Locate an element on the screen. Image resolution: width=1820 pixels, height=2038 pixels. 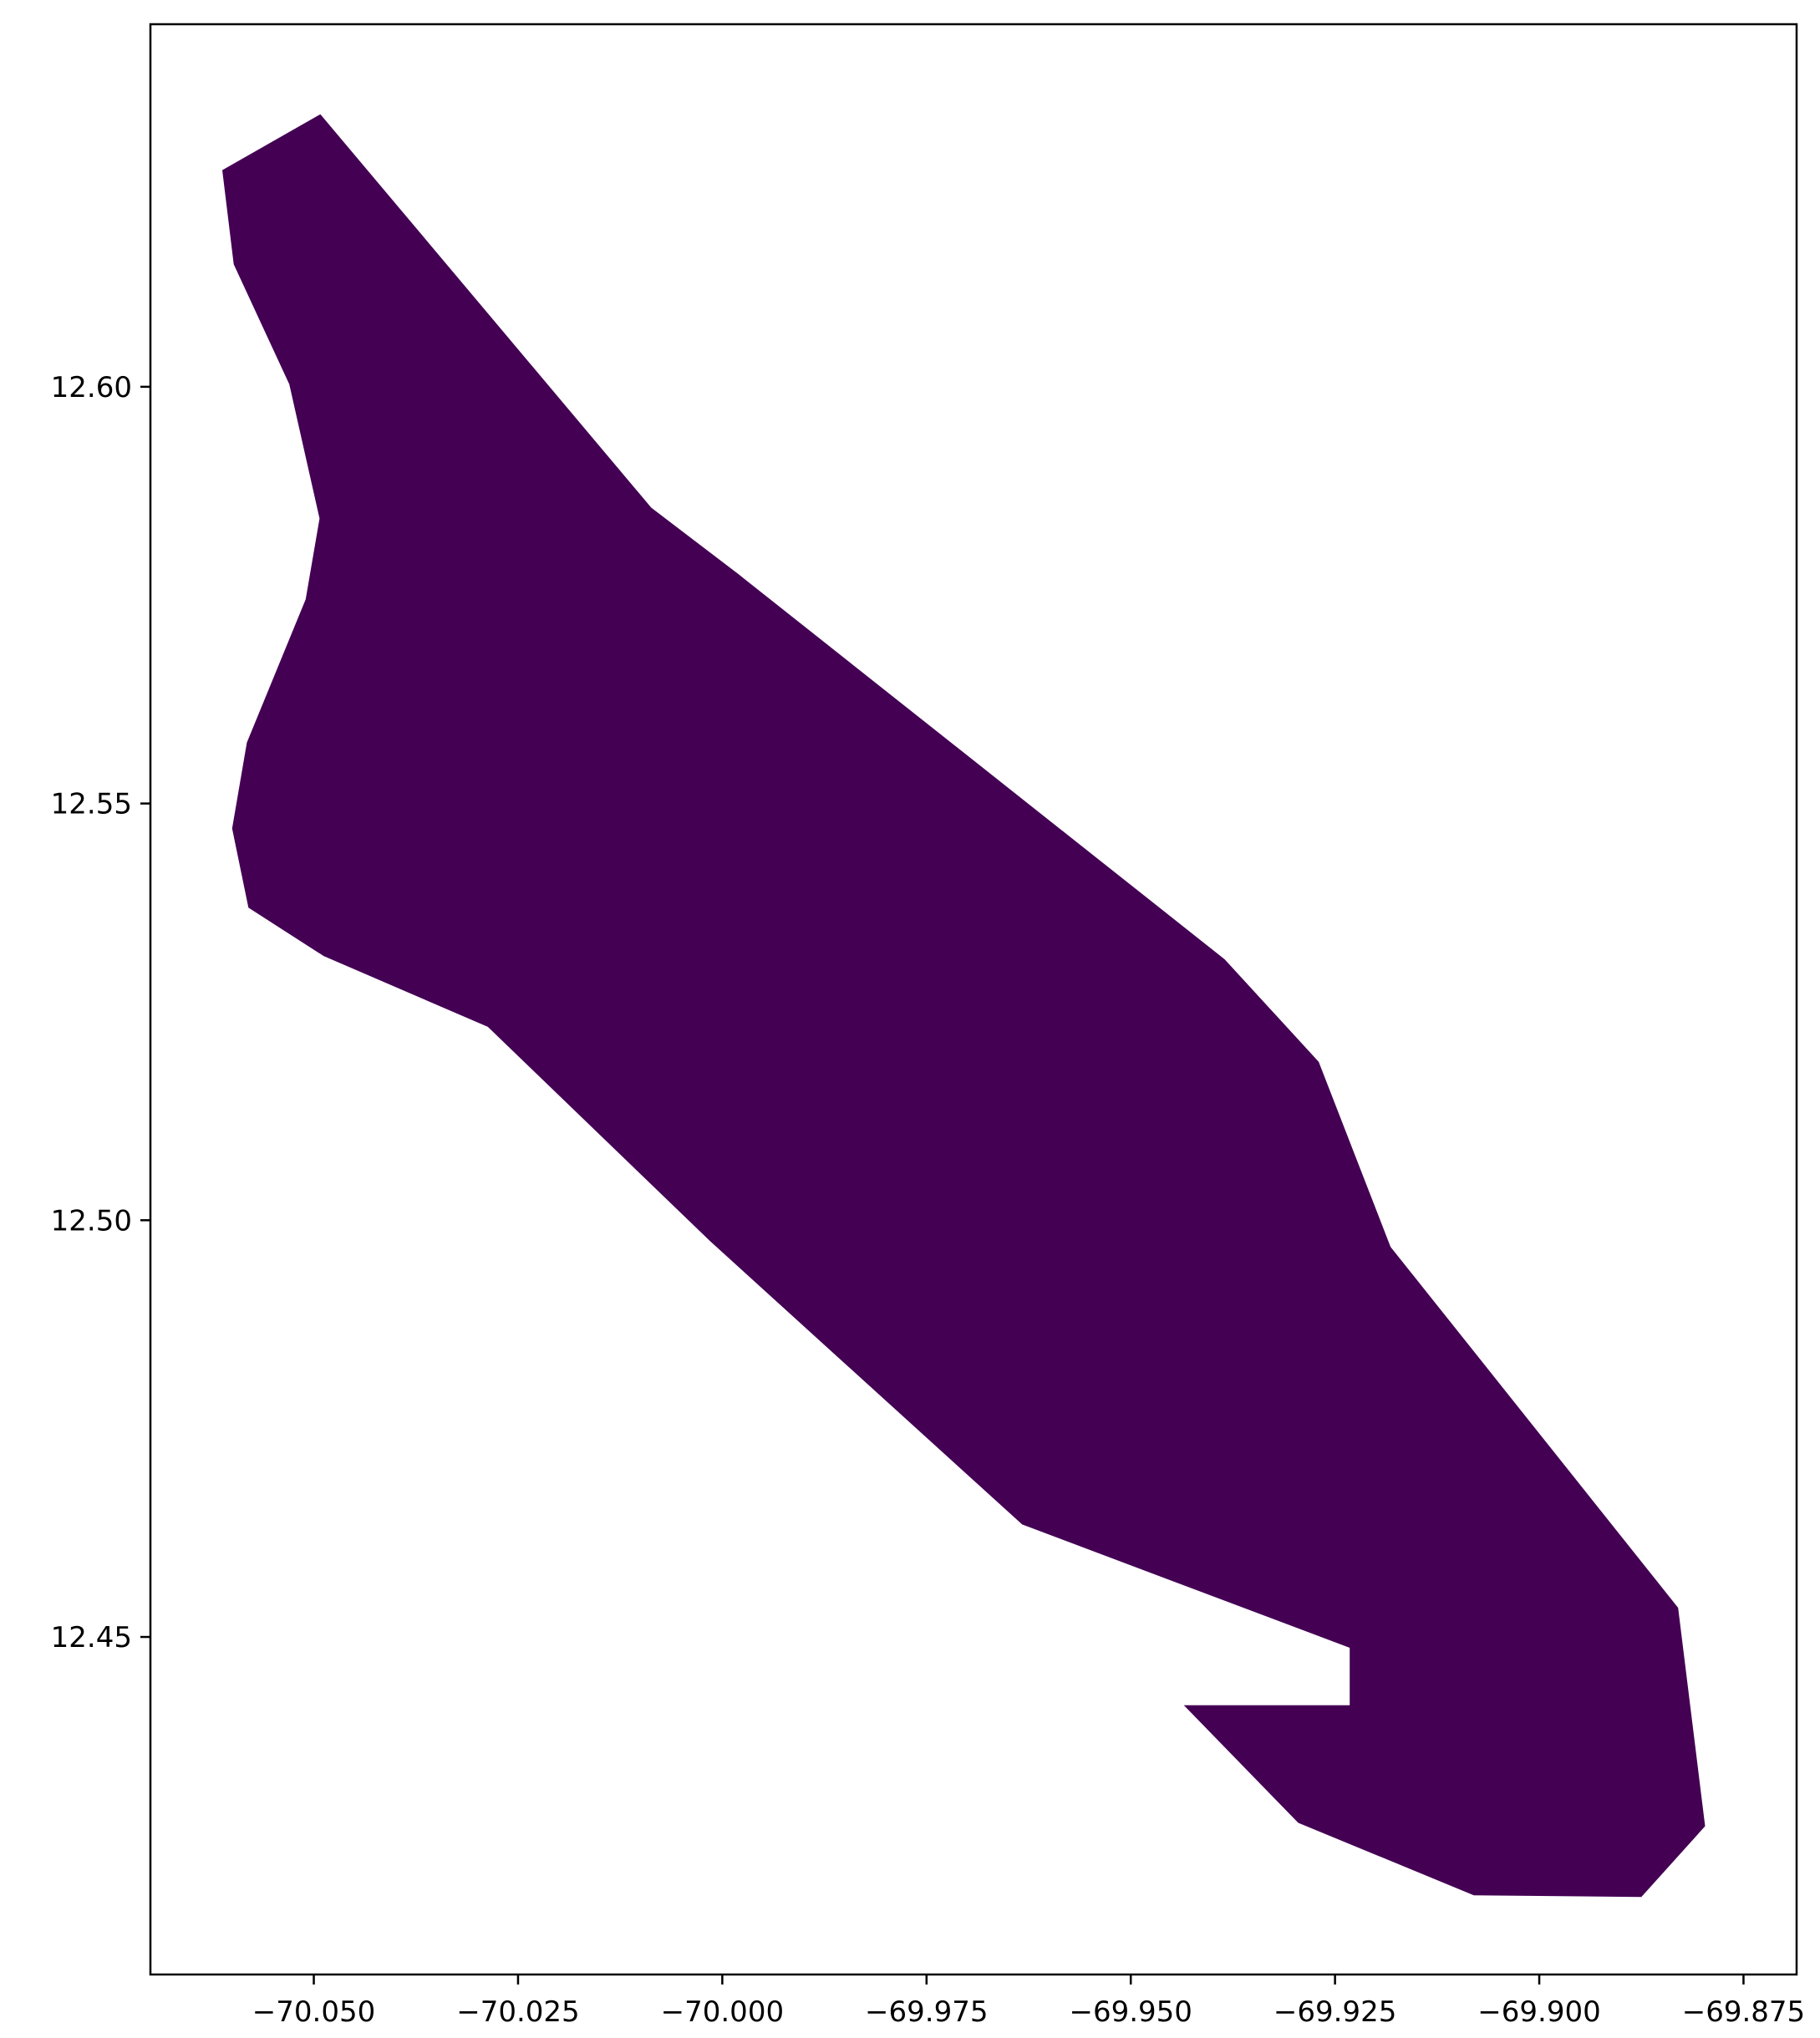
y-tick-label: 12.50 is located at coordinates (91, 1221).